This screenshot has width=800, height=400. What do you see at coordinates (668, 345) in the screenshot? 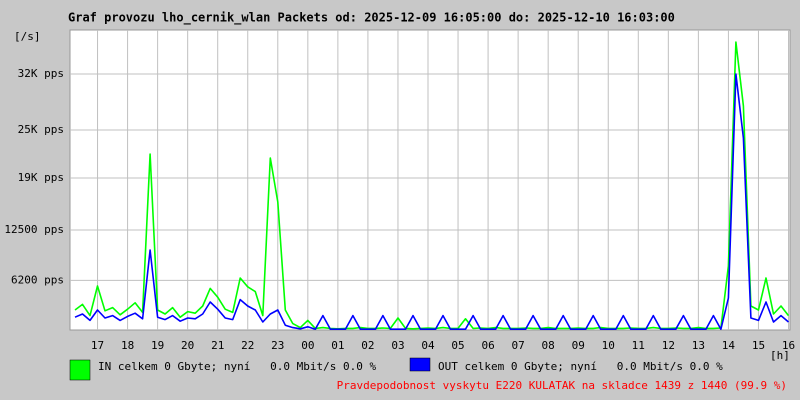
I see `x-tick-label: 12` at bounding box center [668, 345].